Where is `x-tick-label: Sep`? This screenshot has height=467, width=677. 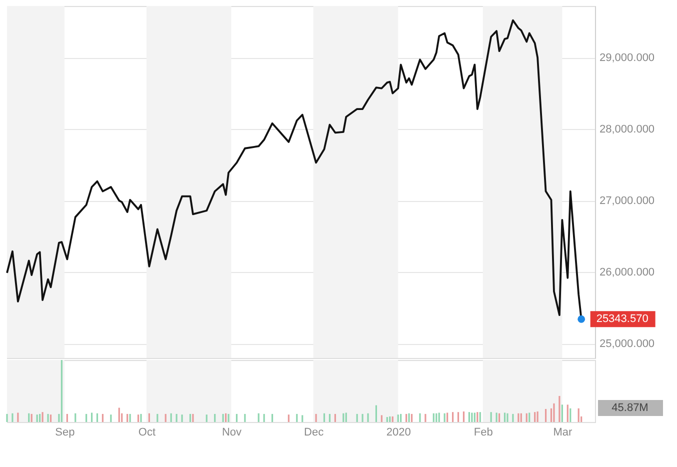
x-tick-label: Sep is located at coordinates (65, 432).